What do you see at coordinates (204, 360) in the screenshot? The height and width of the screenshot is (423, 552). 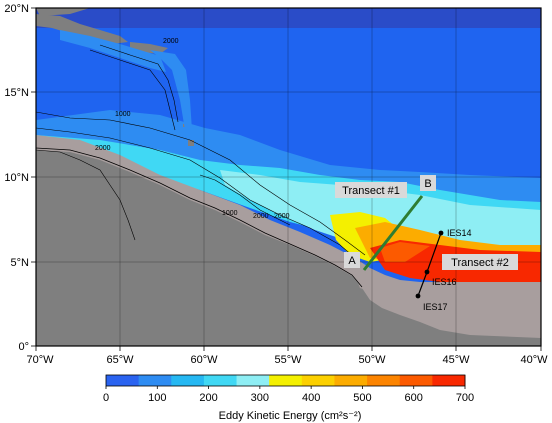 I see `svg-text: 60°W` at bounding box center [204, 360].